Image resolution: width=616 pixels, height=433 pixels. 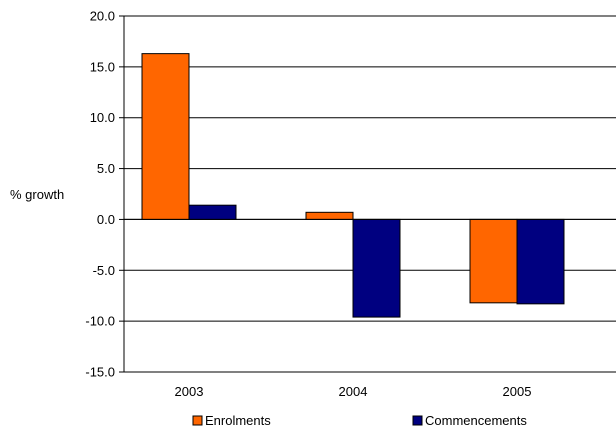 I want to click on x-tick-label: 2005, so click(x=517, y=391).